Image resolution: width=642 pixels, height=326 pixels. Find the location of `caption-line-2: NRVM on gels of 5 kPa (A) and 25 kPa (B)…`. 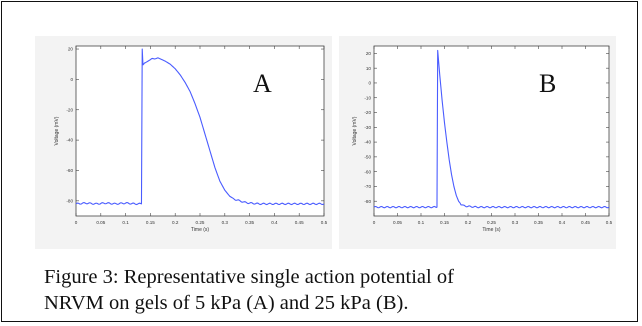

caption-line-2: NRVM on gels of 5 kPa (A) and 25 kPa (B)… is located at coordinates (226, 303).